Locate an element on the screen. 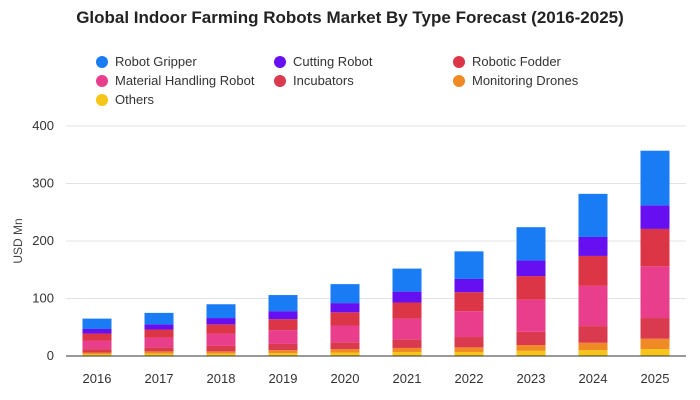  legend-item-incubators: Incubators is located at coordinates (314, 80).